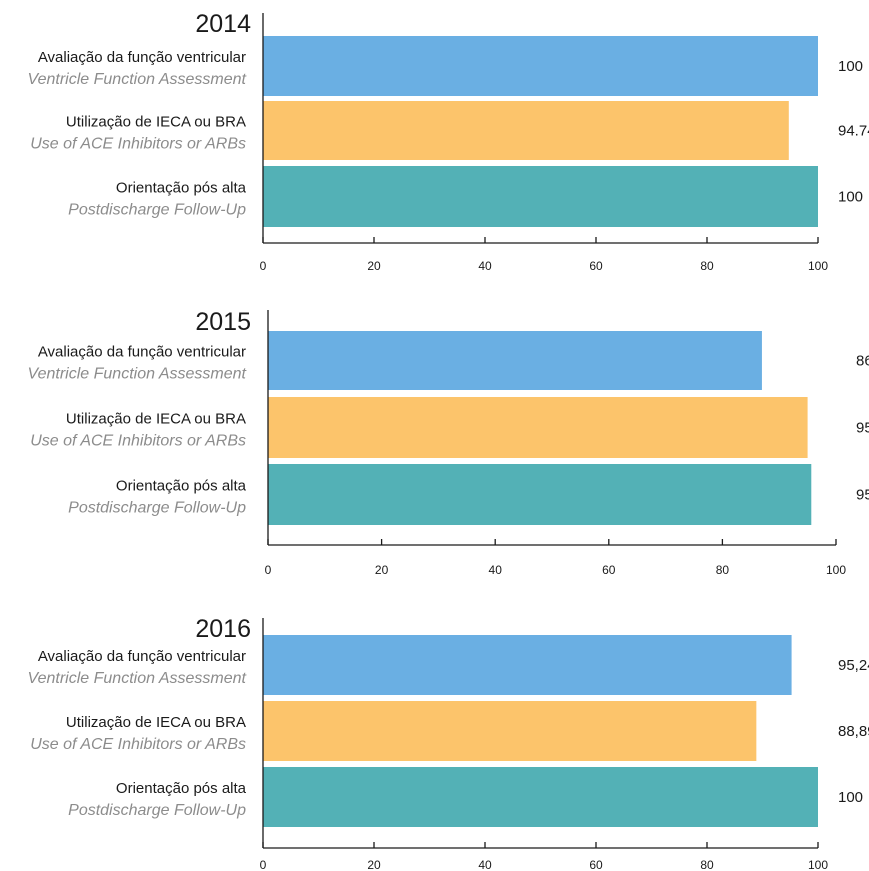 The width and height of the screenshot is (869, 871). What do you see at coordinates (853, 665) in the screenshot?
I see `data-label: 95,24` at bounding box center [853, 665].